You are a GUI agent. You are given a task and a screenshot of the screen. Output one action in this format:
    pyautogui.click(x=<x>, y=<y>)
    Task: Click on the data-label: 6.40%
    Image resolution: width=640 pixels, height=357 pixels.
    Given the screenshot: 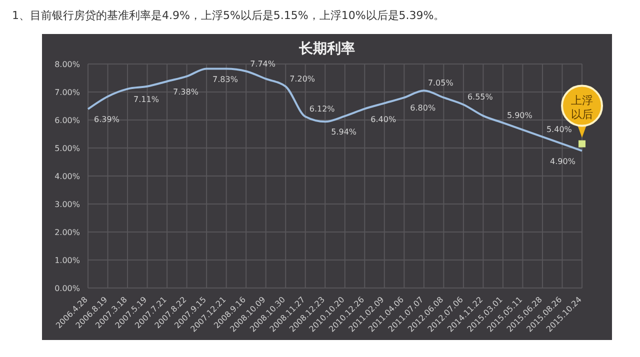 What is the action you would take?
    pyautogui.click(x=383, y=119)
    